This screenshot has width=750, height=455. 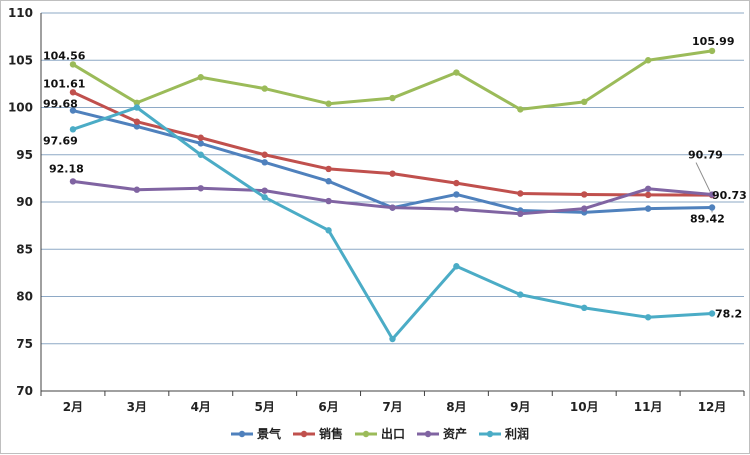 I want to click on x-tick-label: 8月, so click(x=456, y=407).